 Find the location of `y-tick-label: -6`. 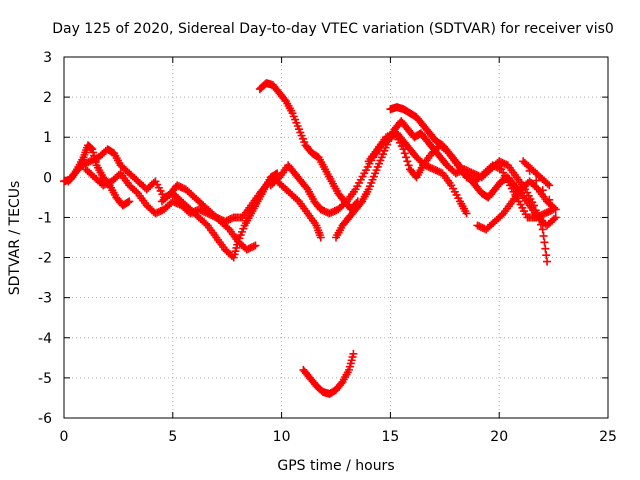

y-tick-label: -6 is located at coordinates (45, 419).